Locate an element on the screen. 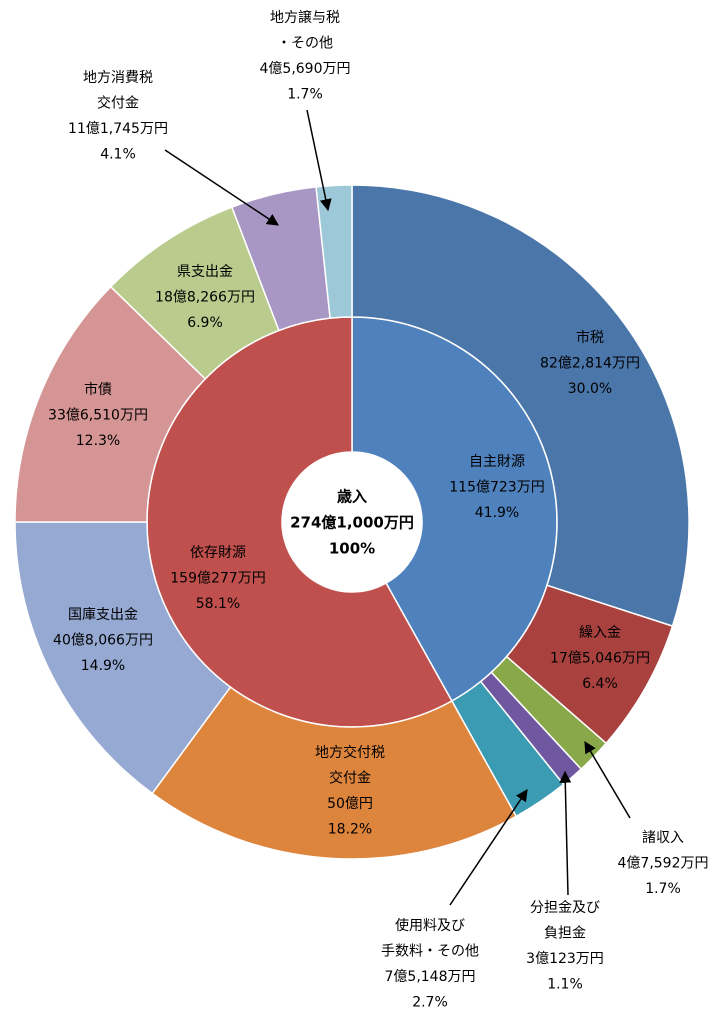 The height and width of the screenshot is (1021, 727). segment-amount: 18億8,266万円 is located at coordinates (205, 298).